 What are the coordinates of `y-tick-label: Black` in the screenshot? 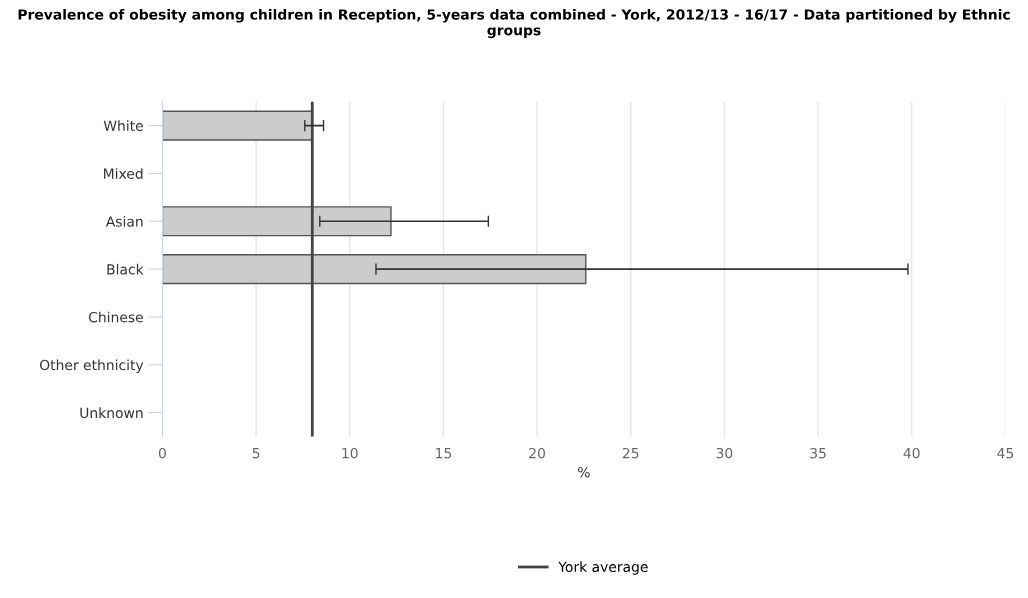 It's located at (125, 269).